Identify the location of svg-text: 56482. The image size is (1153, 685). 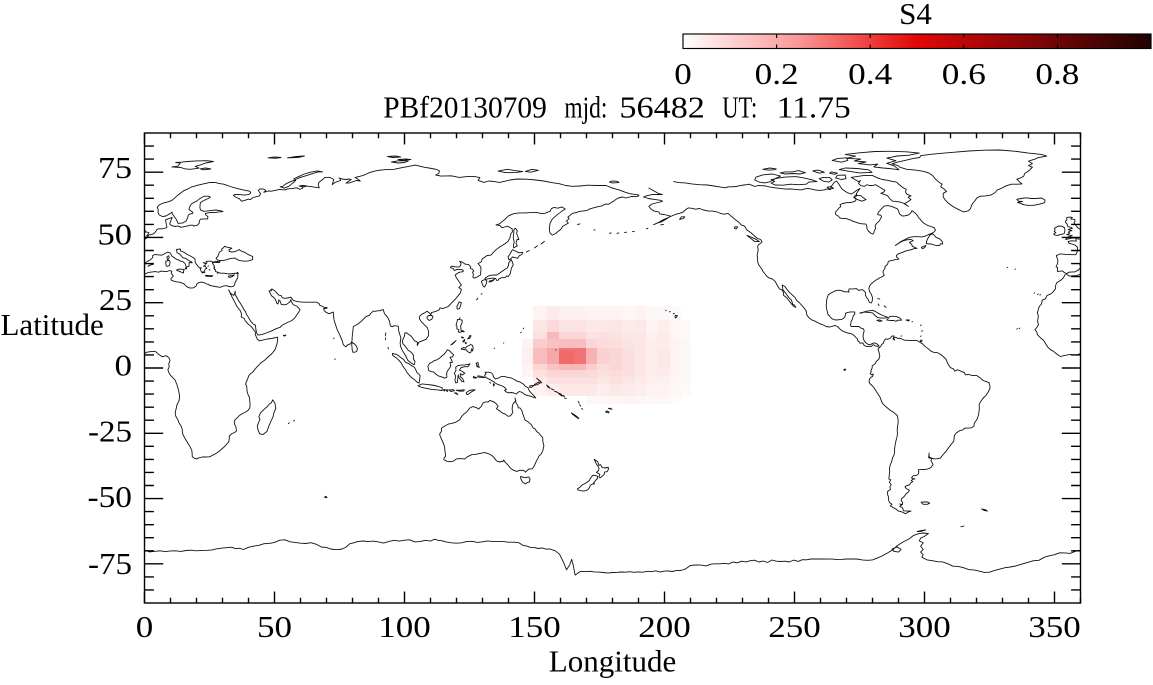
(662, 107).